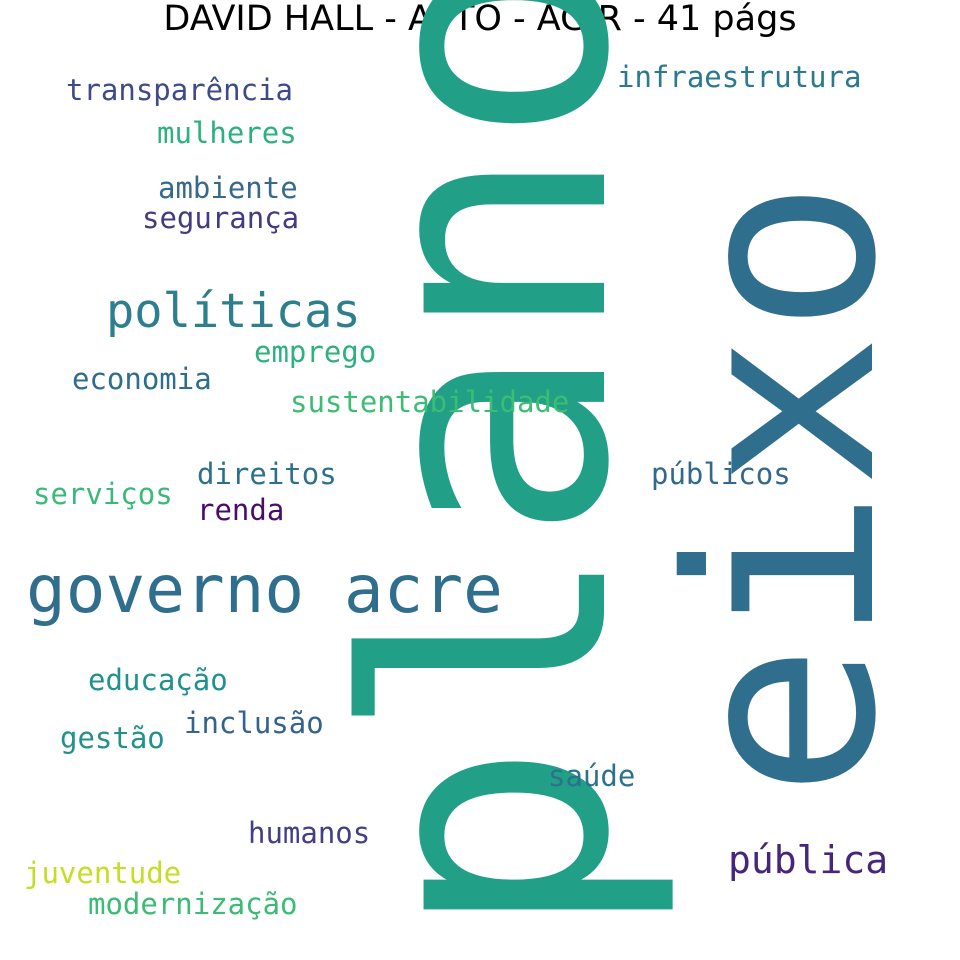 The height and width of the screenshot is (960, 960). Describe the element at coordinates (430, 402) in the screenshot. I see `word-sustentabilidade: sustentabilidade` at that location.